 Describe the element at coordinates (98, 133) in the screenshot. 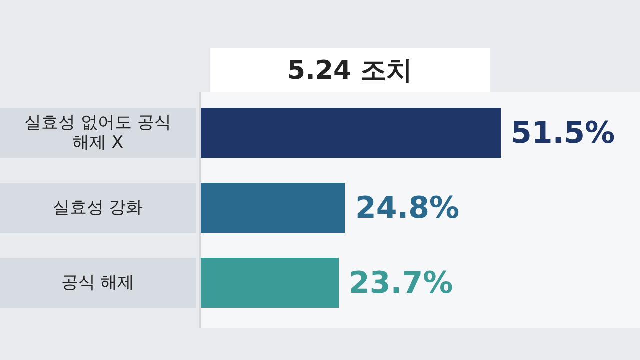

I see `y-tick-label: 실효성 없어도 공식 해제 X` at that location.